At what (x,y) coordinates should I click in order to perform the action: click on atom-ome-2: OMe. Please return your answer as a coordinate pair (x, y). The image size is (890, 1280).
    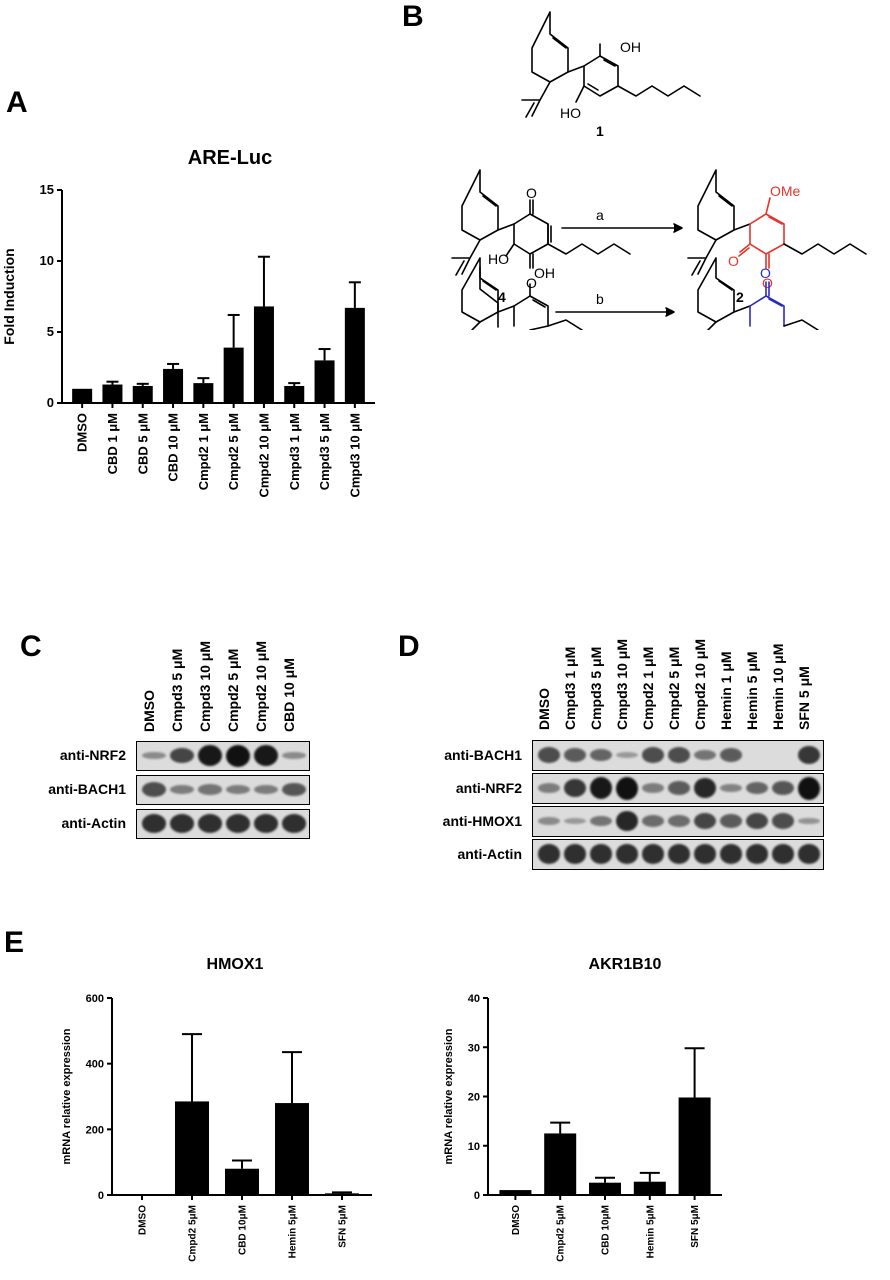
    Looking at the image, I should click on (785, 191).